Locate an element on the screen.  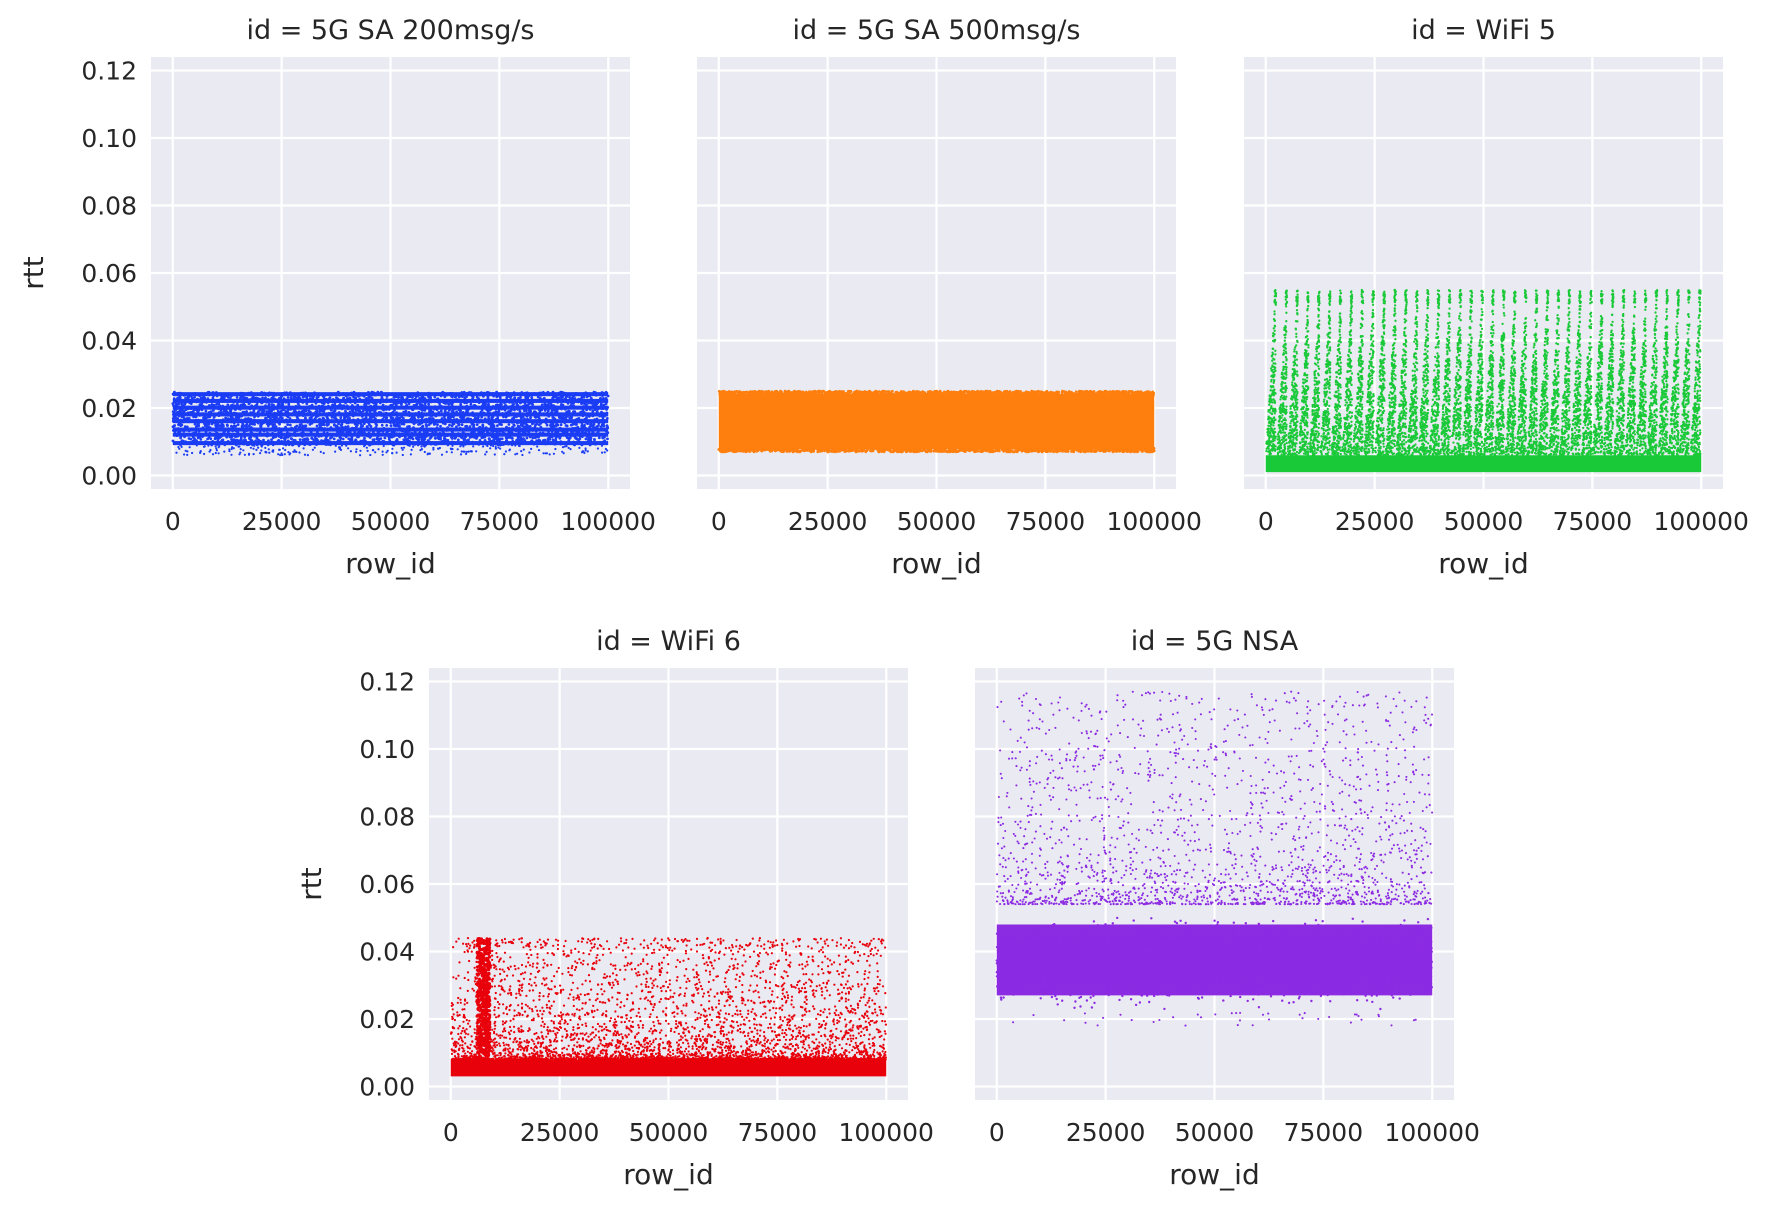
scatter-band is located at coordinates (390, 421).